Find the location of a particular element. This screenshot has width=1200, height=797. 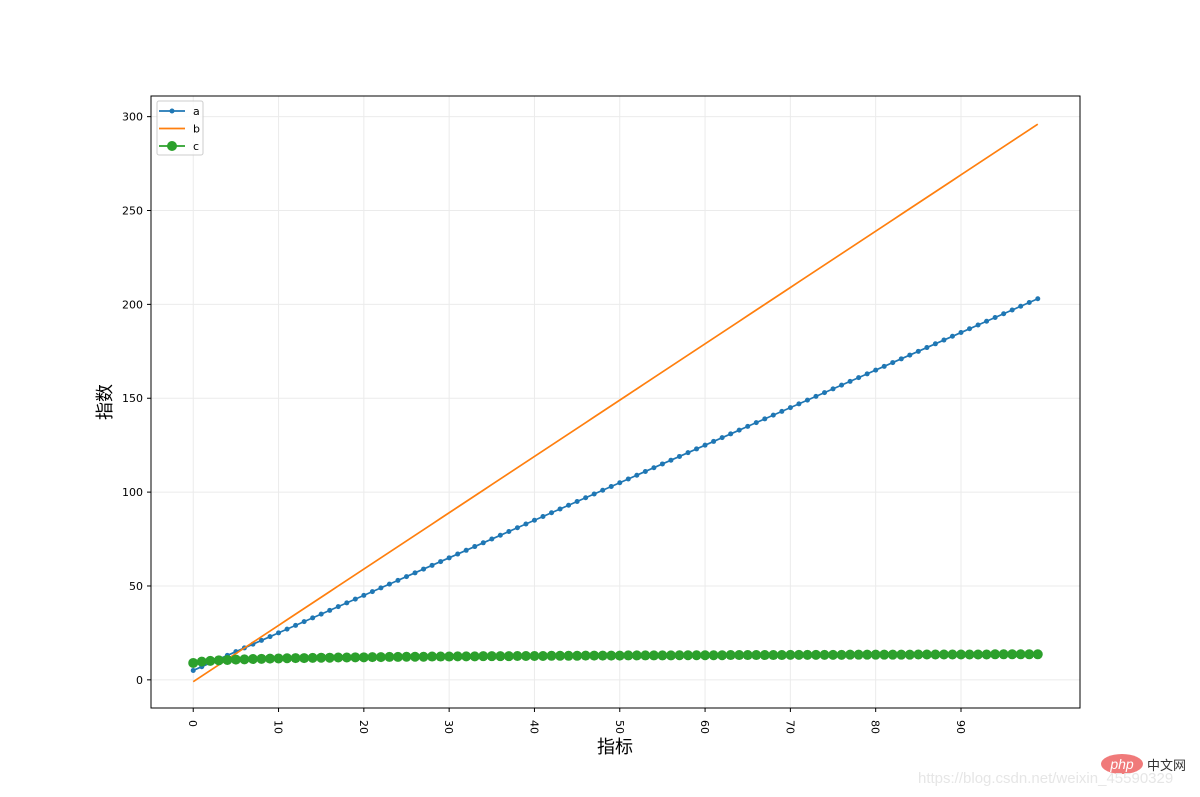

y-tick-label: 200 is located at coordinates (132, 304).